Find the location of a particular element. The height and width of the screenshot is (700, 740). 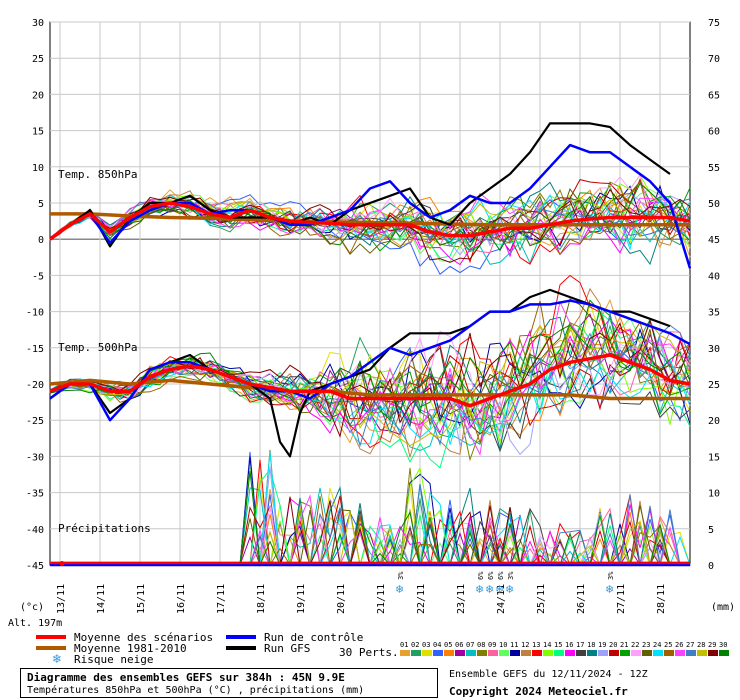

pert-number: 28 is located at coordinates (701, 645).